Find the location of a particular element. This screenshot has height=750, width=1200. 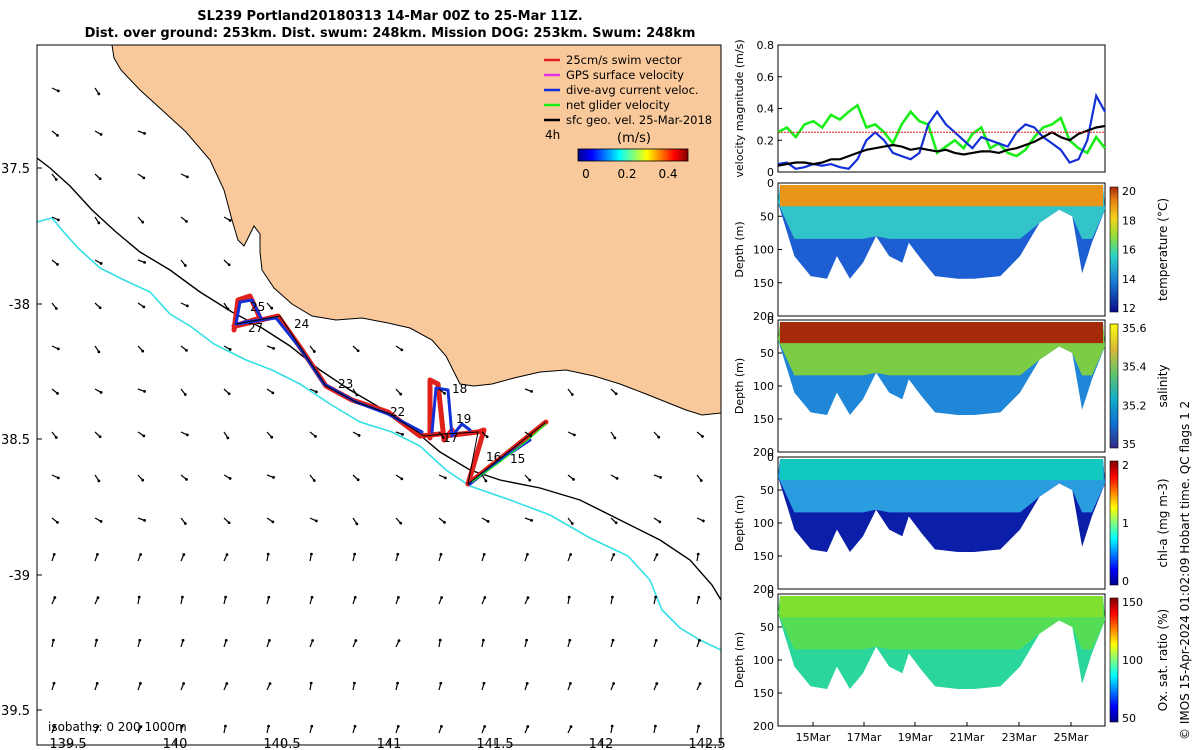

velocity-y-tick: 0.6 is located at coordinates (766, 77).